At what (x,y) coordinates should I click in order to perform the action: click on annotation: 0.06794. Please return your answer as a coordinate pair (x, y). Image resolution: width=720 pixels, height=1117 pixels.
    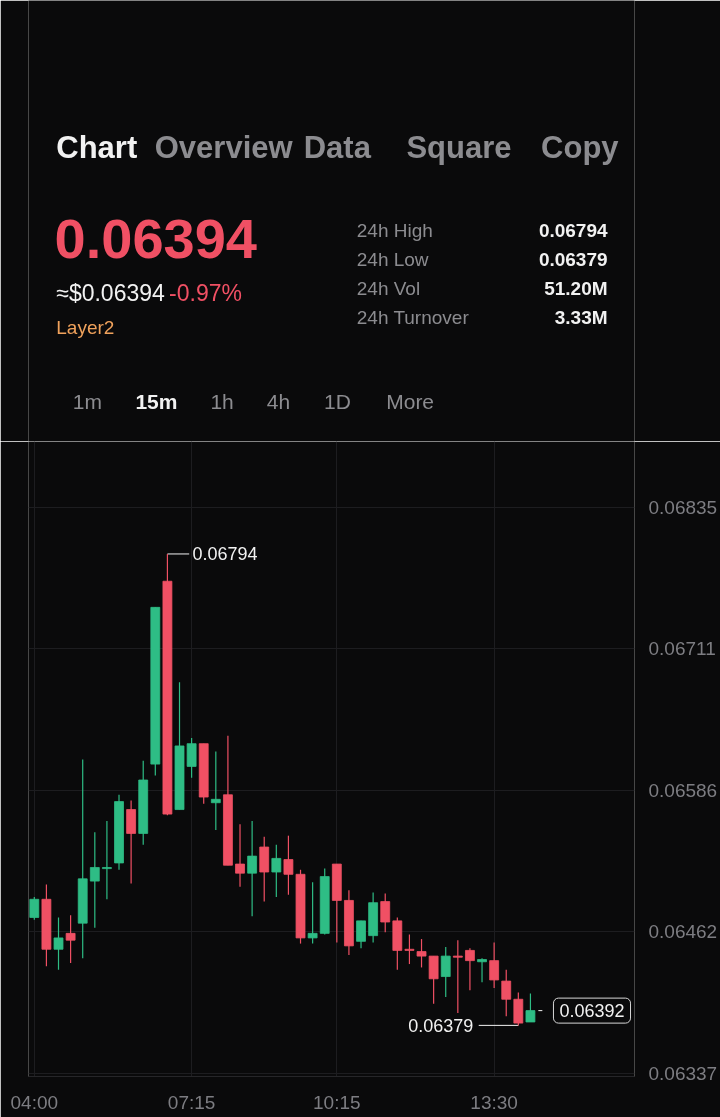
    Looking at the image, I should click on (225, 554).